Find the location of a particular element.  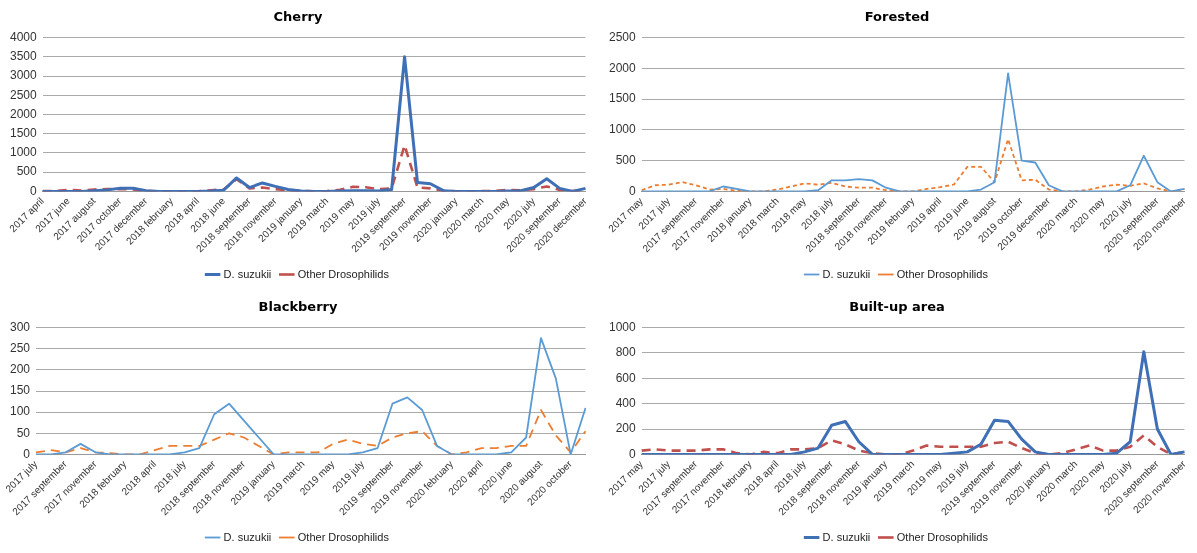

y-tick-label: 50 is located at coordinates (23, 432).